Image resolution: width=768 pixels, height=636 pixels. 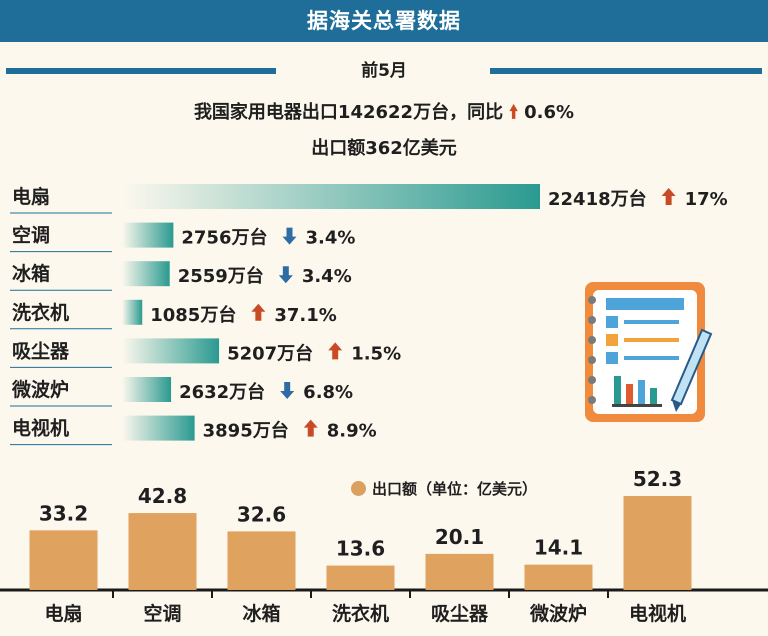 What do you see at coordinates (261, 514) in the screenshot?
I see `export-value-label: 32.6` at bounding box center [261, 514].